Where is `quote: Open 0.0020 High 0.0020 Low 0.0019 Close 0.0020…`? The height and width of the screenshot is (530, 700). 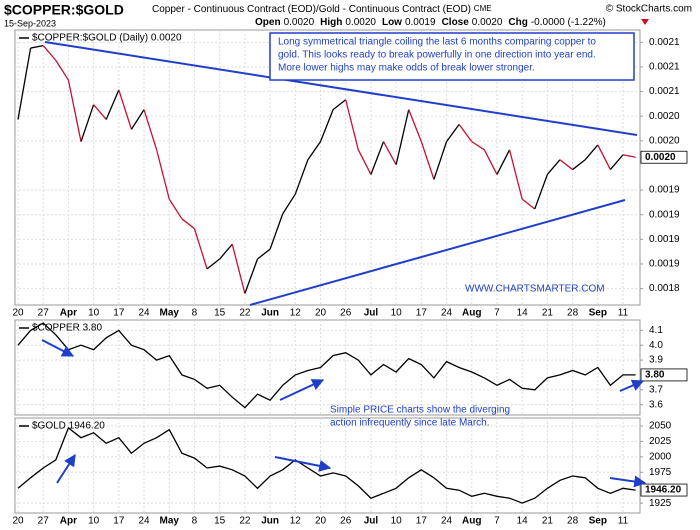
quote: Open 0.0020 High 0.0020 Low 0.0019 Close 0.0020… is located at coordinates (430, 22).